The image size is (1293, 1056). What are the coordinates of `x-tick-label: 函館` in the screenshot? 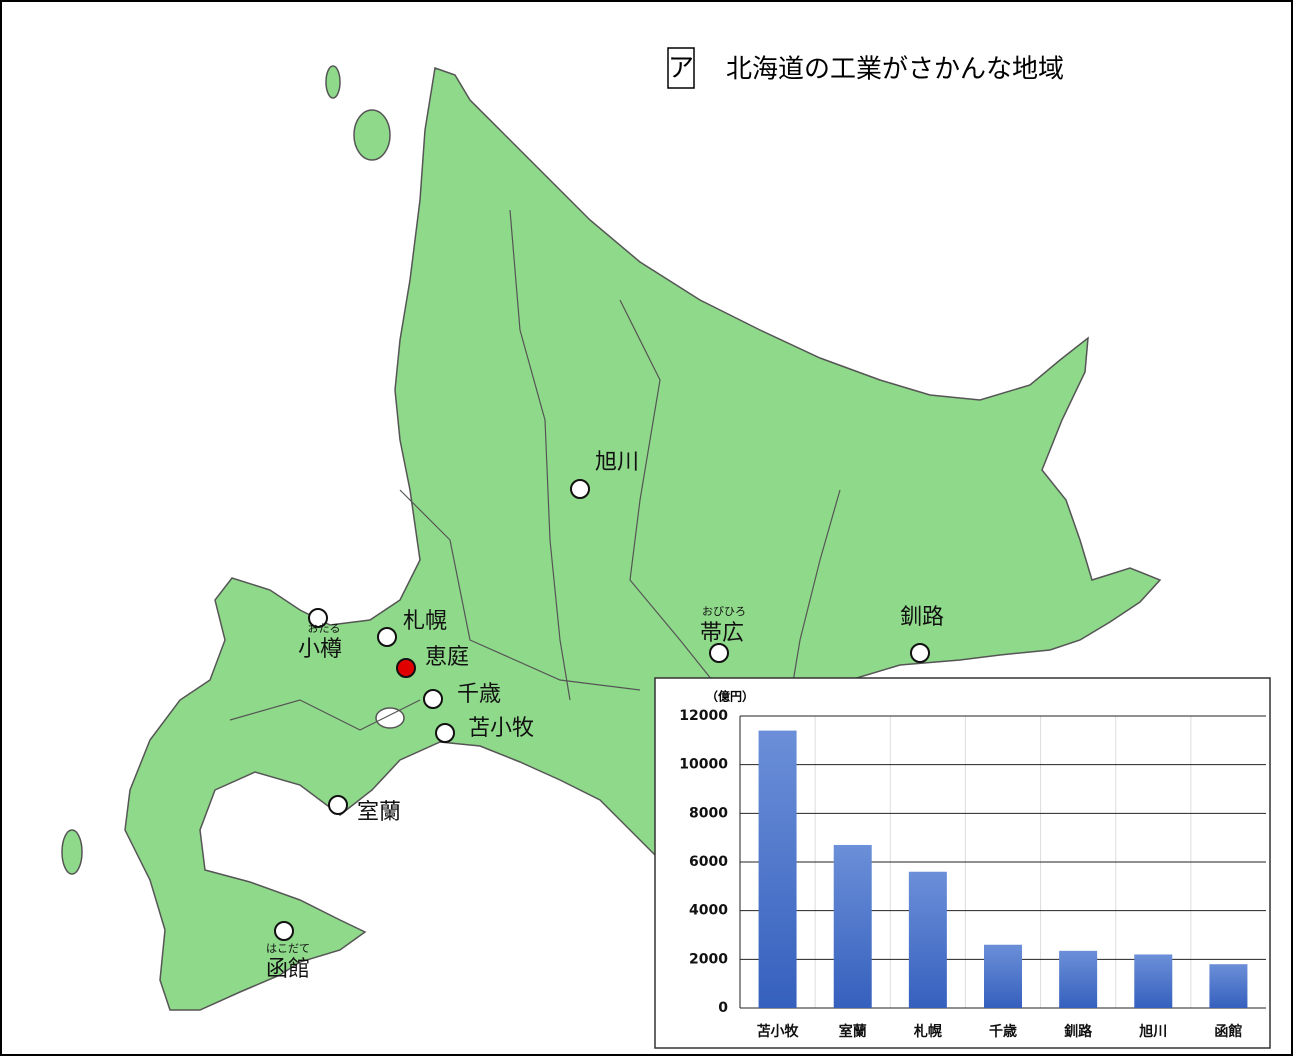 It's located at (1228, 1031).